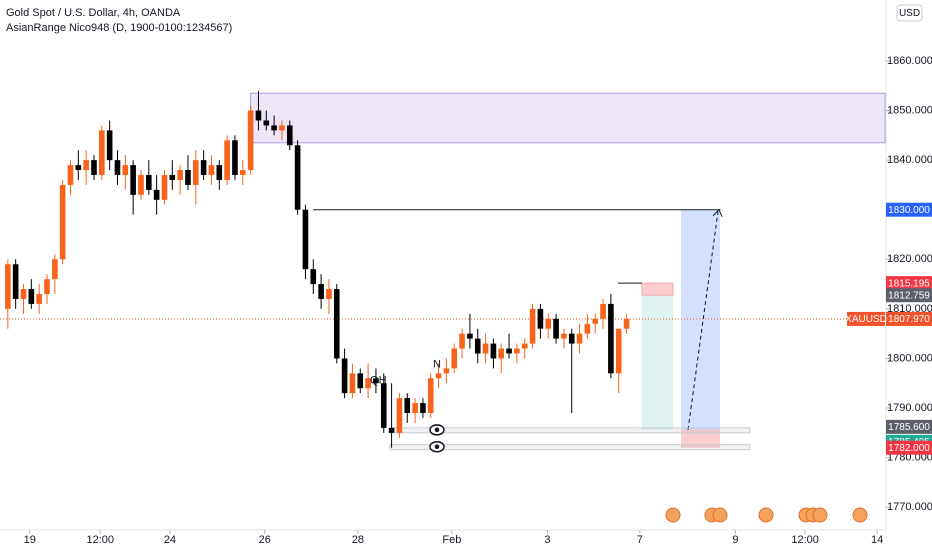 The image size is (932, 550). I want to click on x-tick-label: 14, so click(877, 540).